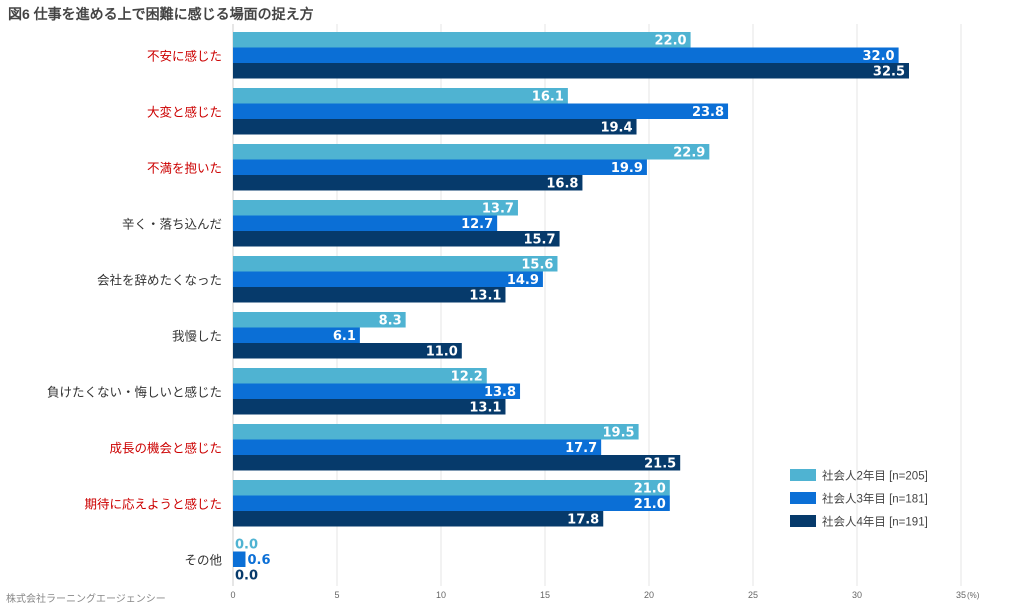 The height and width of the screenshot is (608, 1020). Describe the element at coordinates (616, 128) in the screenshot. I see `data-label: 19.4` at that location.